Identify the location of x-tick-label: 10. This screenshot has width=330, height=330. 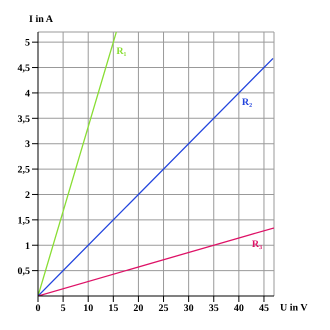
(88, 308).